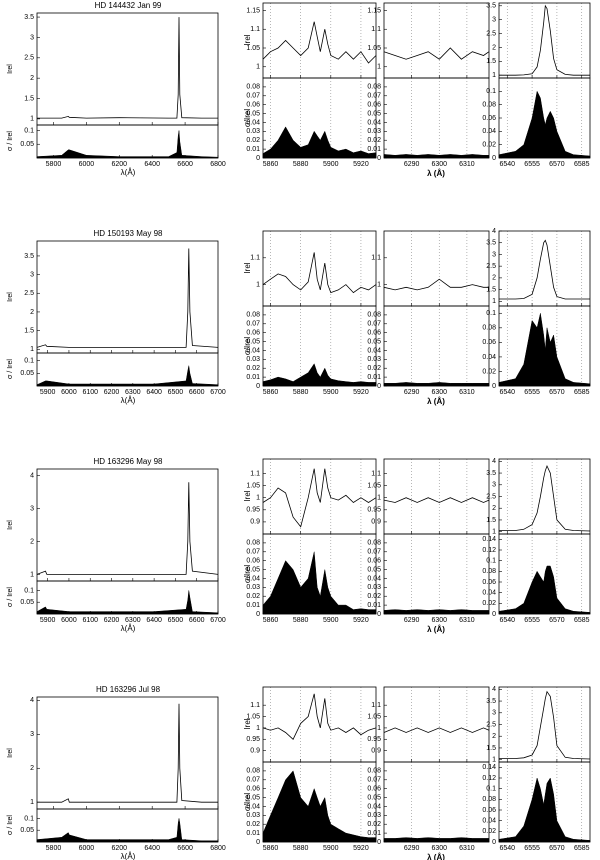  I want to click on y-tick-label: 3.5, so click(29, 256).